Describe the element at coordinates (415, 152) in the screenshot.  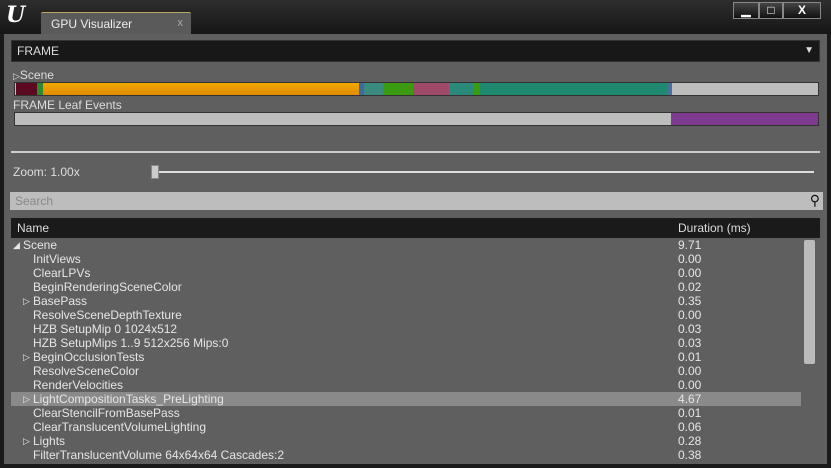
I see `divider` at that location.